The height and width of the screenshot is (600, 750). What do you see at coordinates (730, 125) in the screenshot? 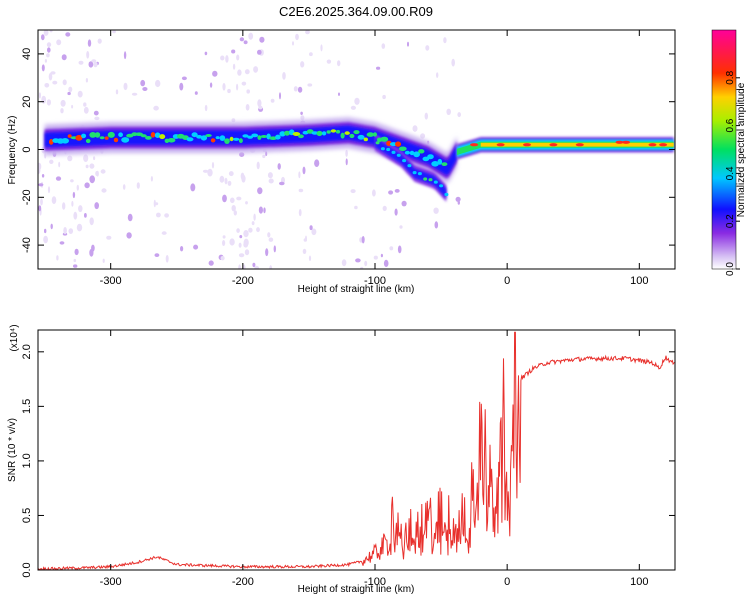
I see `colorbar-tick-label: 0.6` at bounding box center [730, 125].